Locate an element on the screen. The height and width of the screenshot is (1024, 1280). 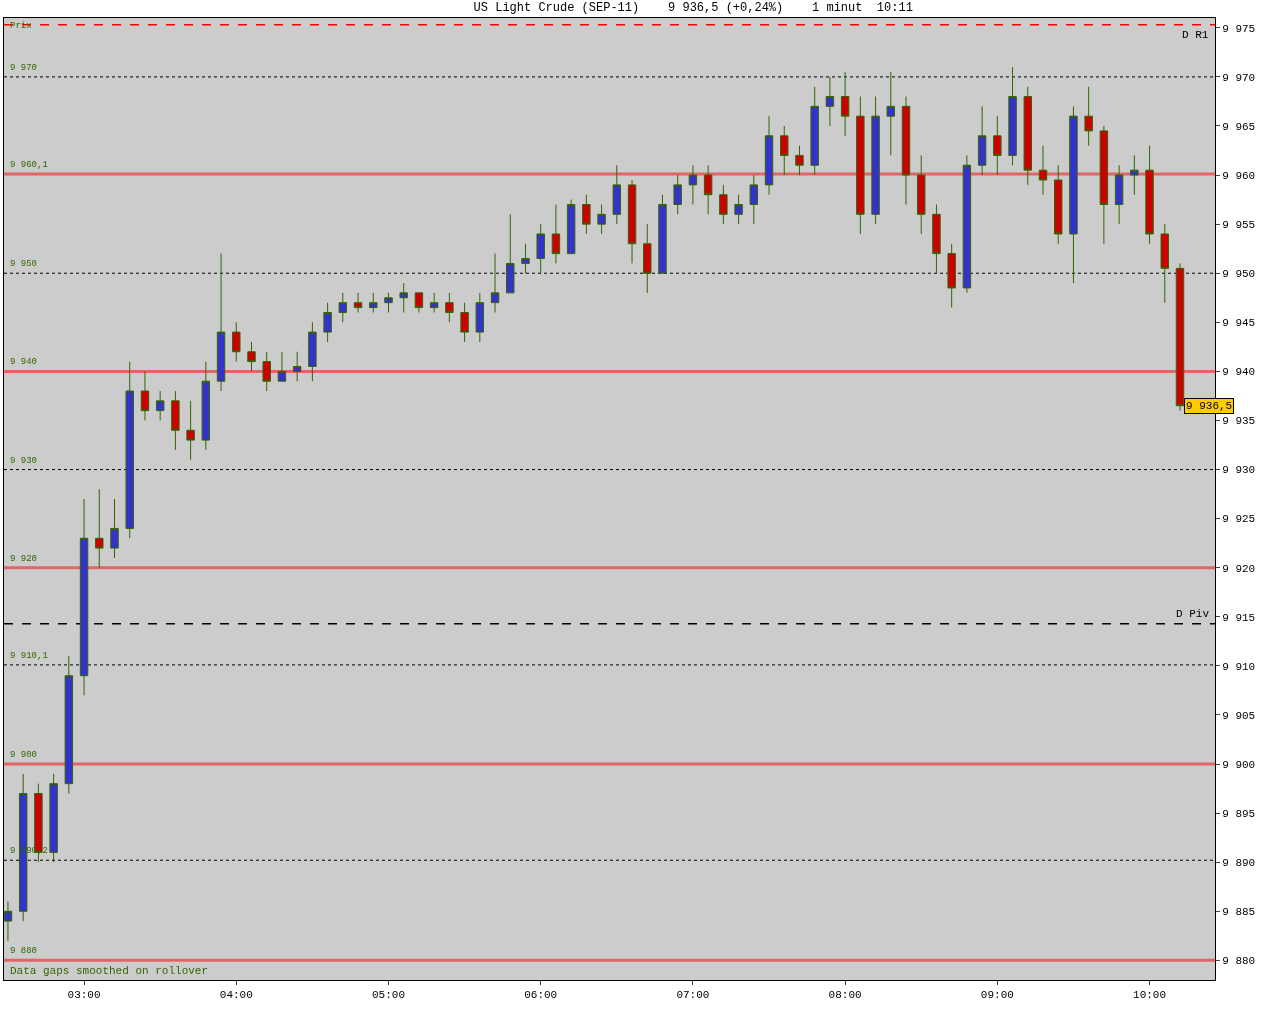
y-tick-label: 9 950 is located at coordinates (1239, 274).